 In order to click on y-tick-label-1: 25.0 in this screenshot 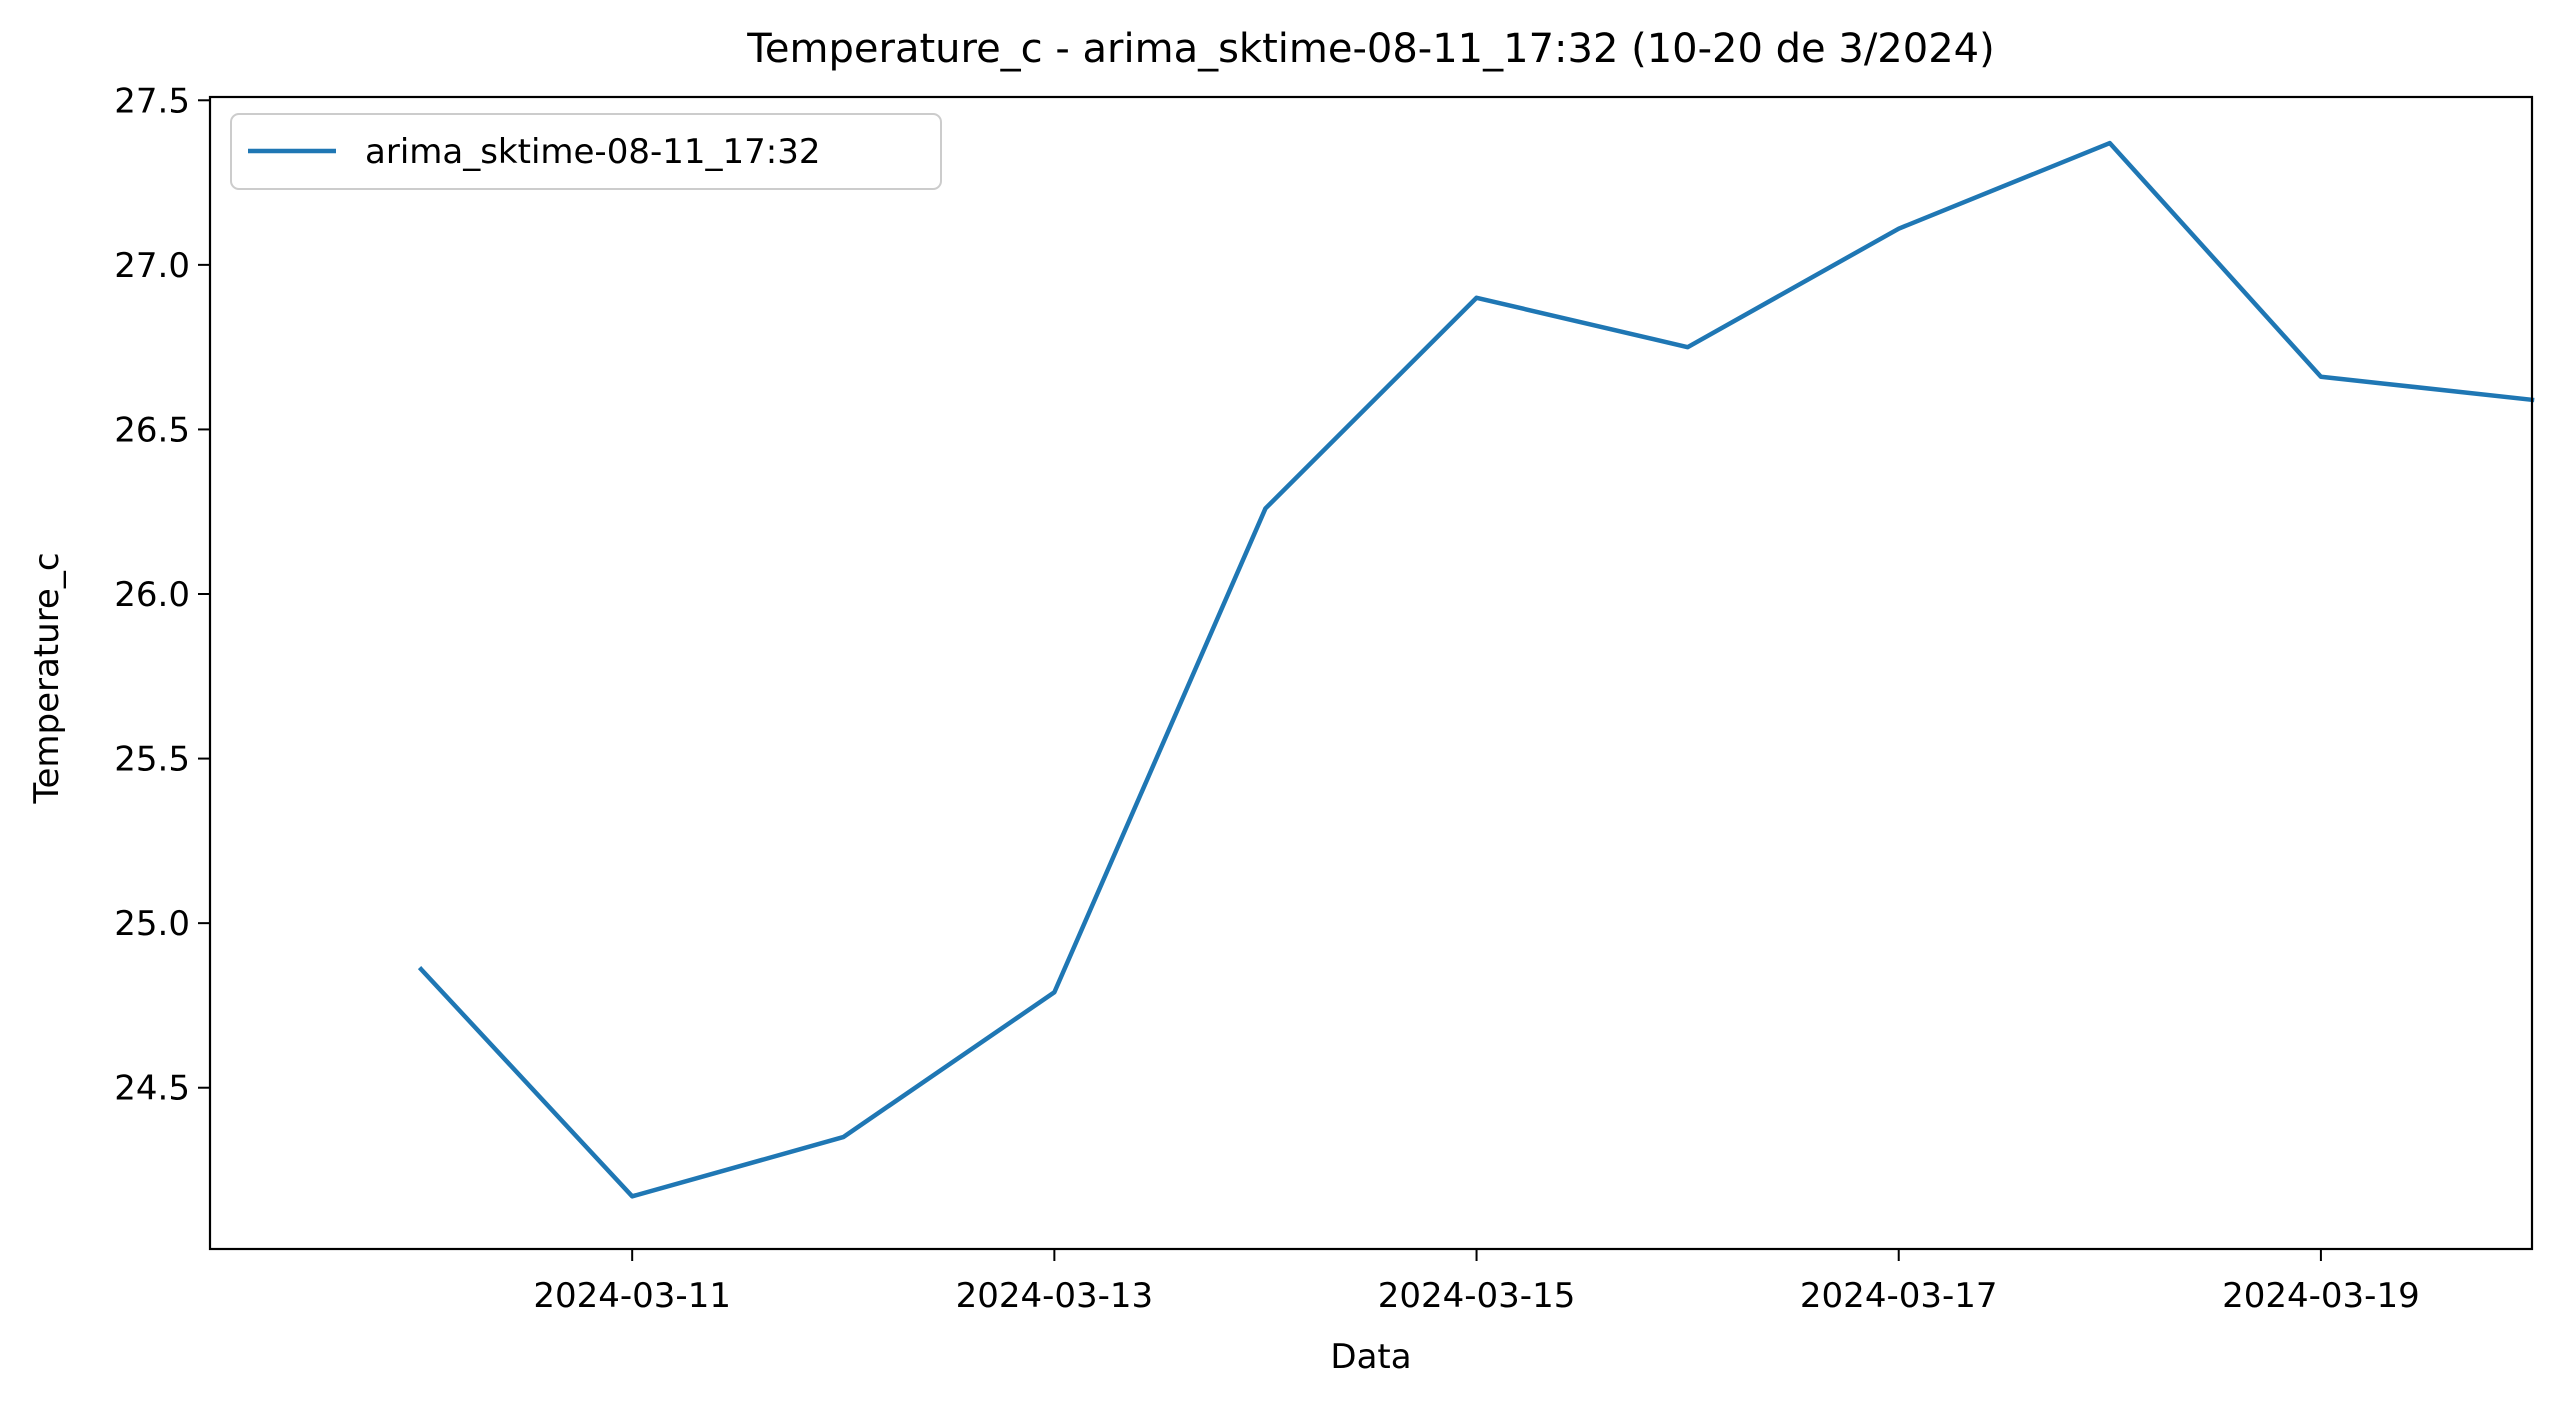, I will do `click(152, 924)`.